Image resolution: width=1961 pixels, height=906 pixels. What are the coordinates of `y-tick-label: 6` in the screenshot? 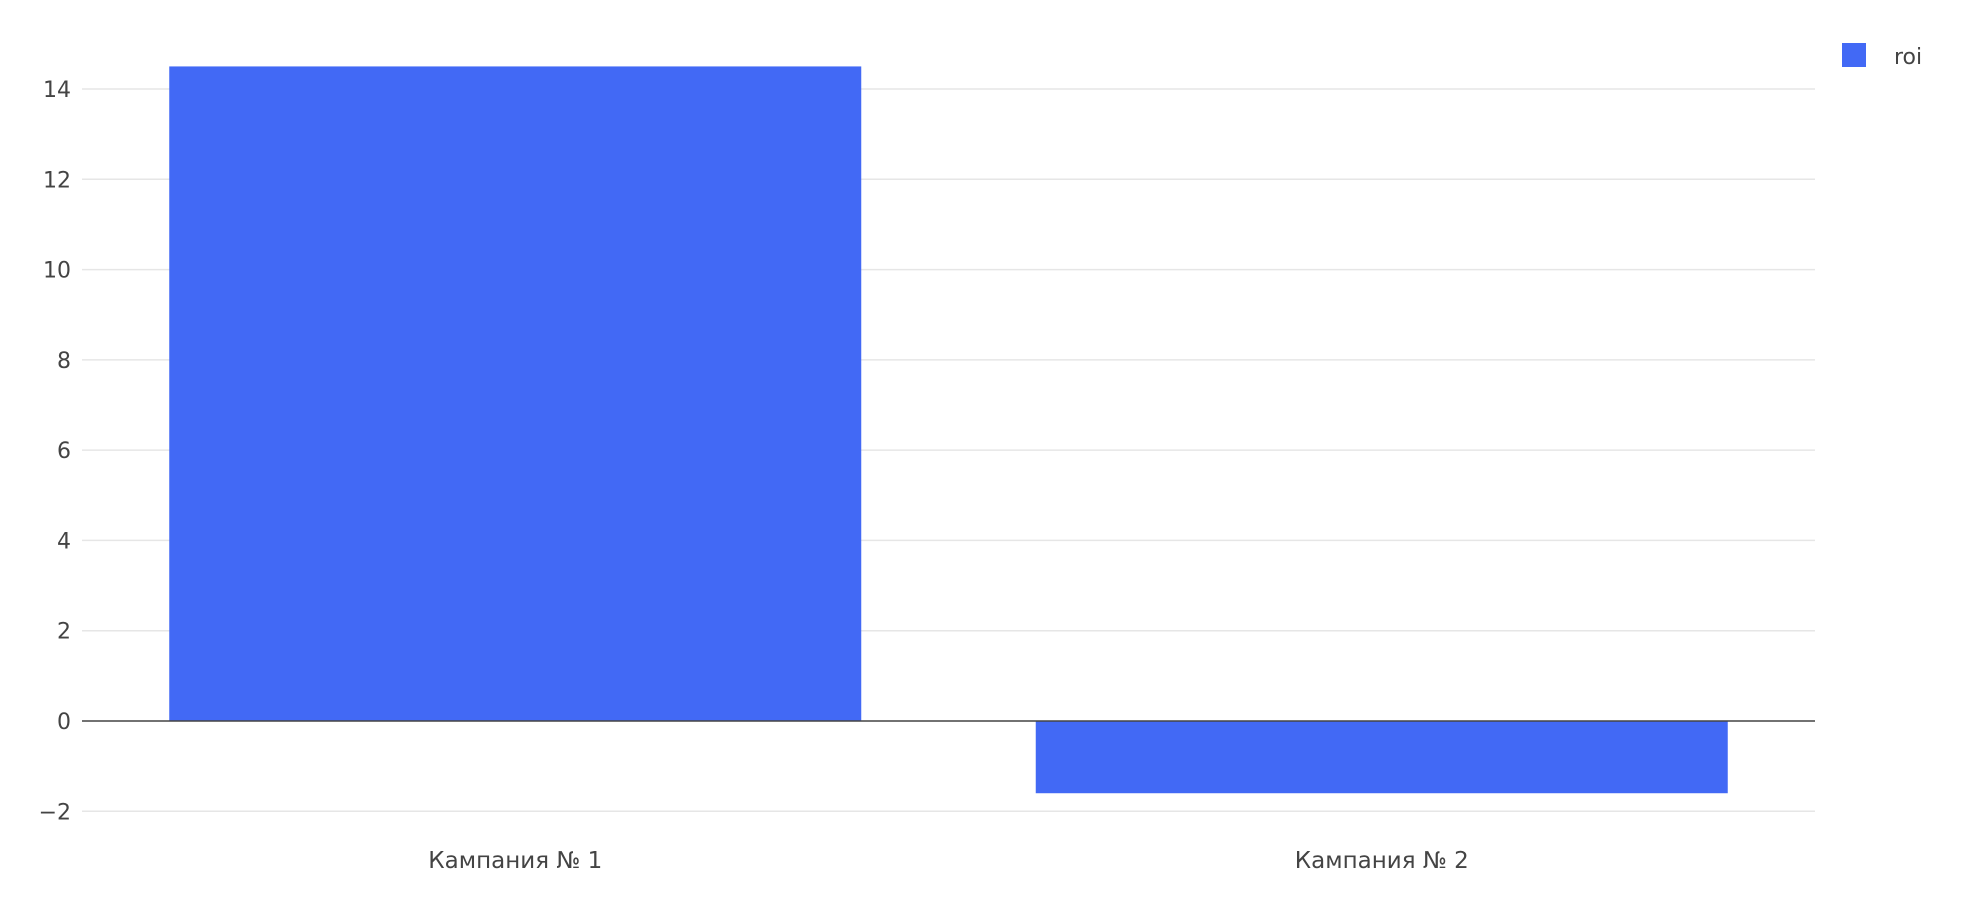 It's located at (64, 451).